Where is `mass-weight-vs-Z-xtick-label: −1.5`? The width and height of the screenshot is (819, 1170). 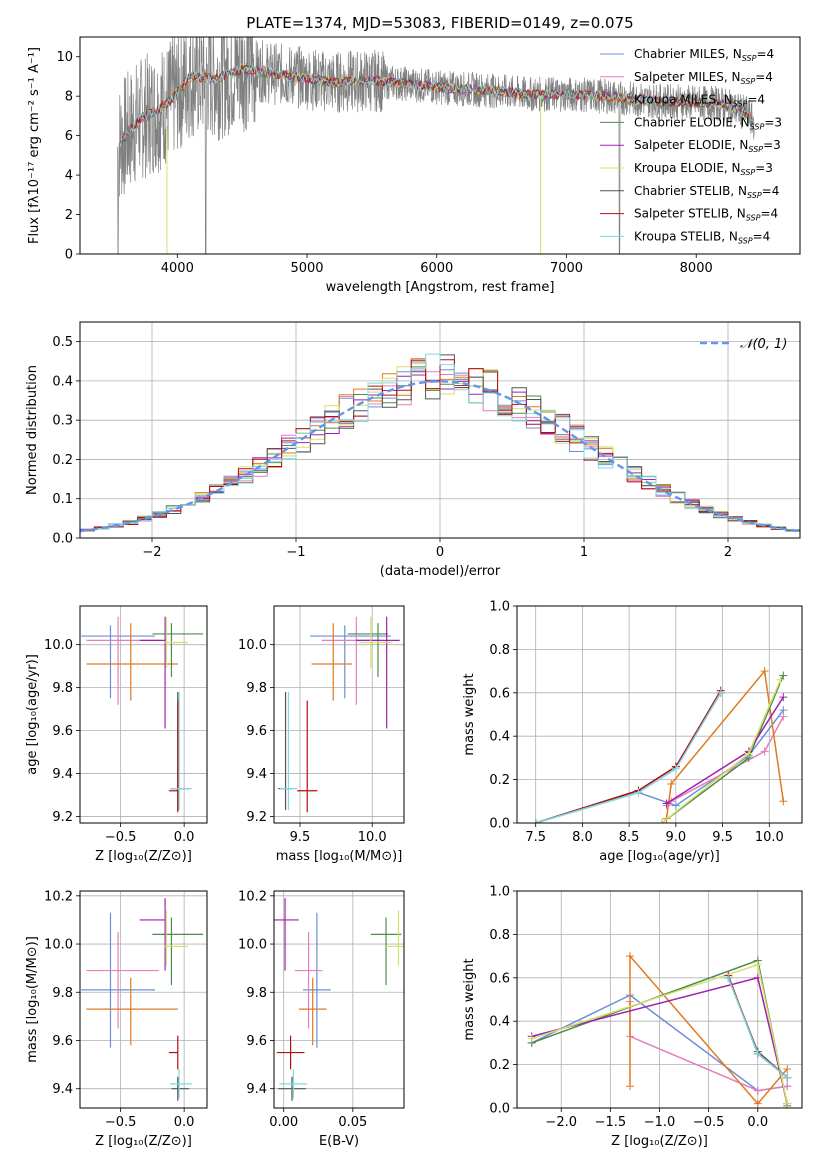 mass-weight-vs-Z-xtick-label: −1.5 is located at coordinates (611, 1122).